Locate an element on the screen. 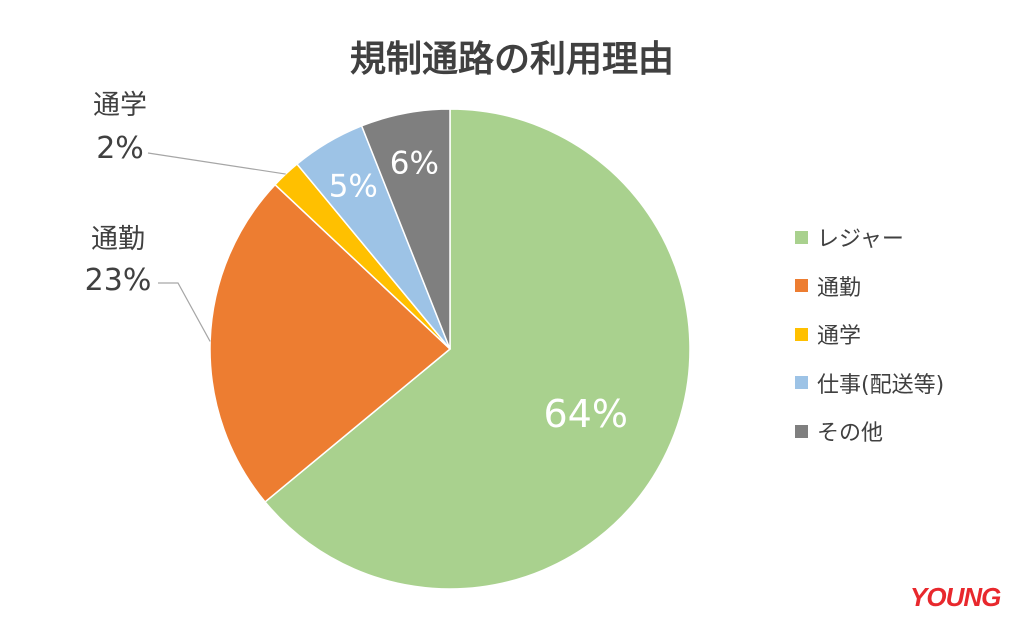  data-label-school: 2% is located at coordinates (120, 148).